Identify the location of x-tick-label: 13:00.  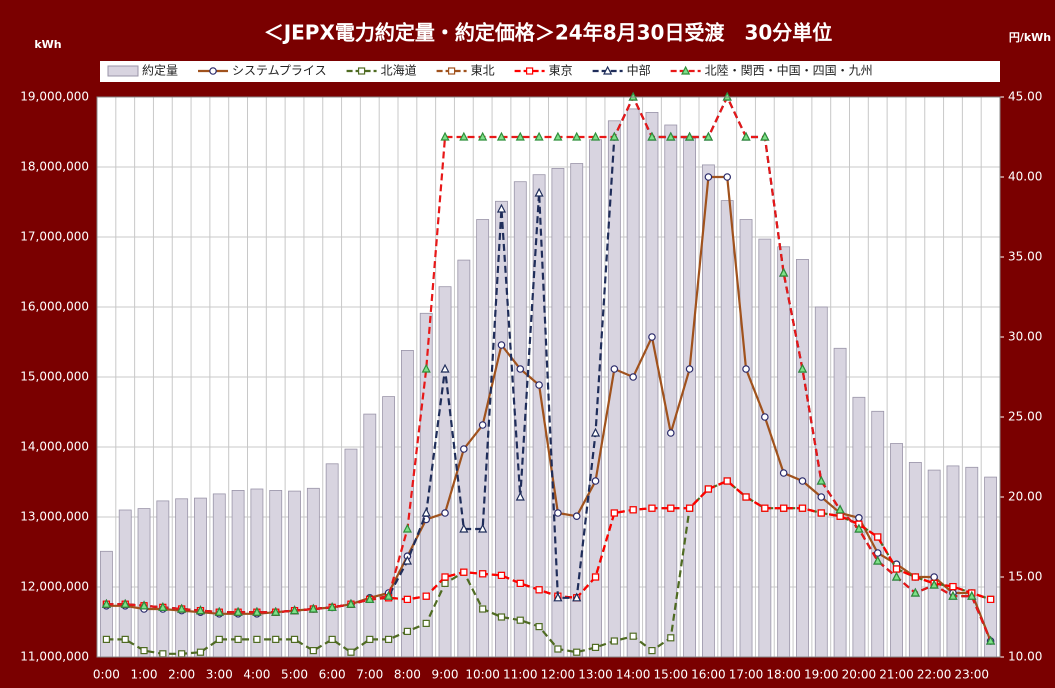
(595, 675).